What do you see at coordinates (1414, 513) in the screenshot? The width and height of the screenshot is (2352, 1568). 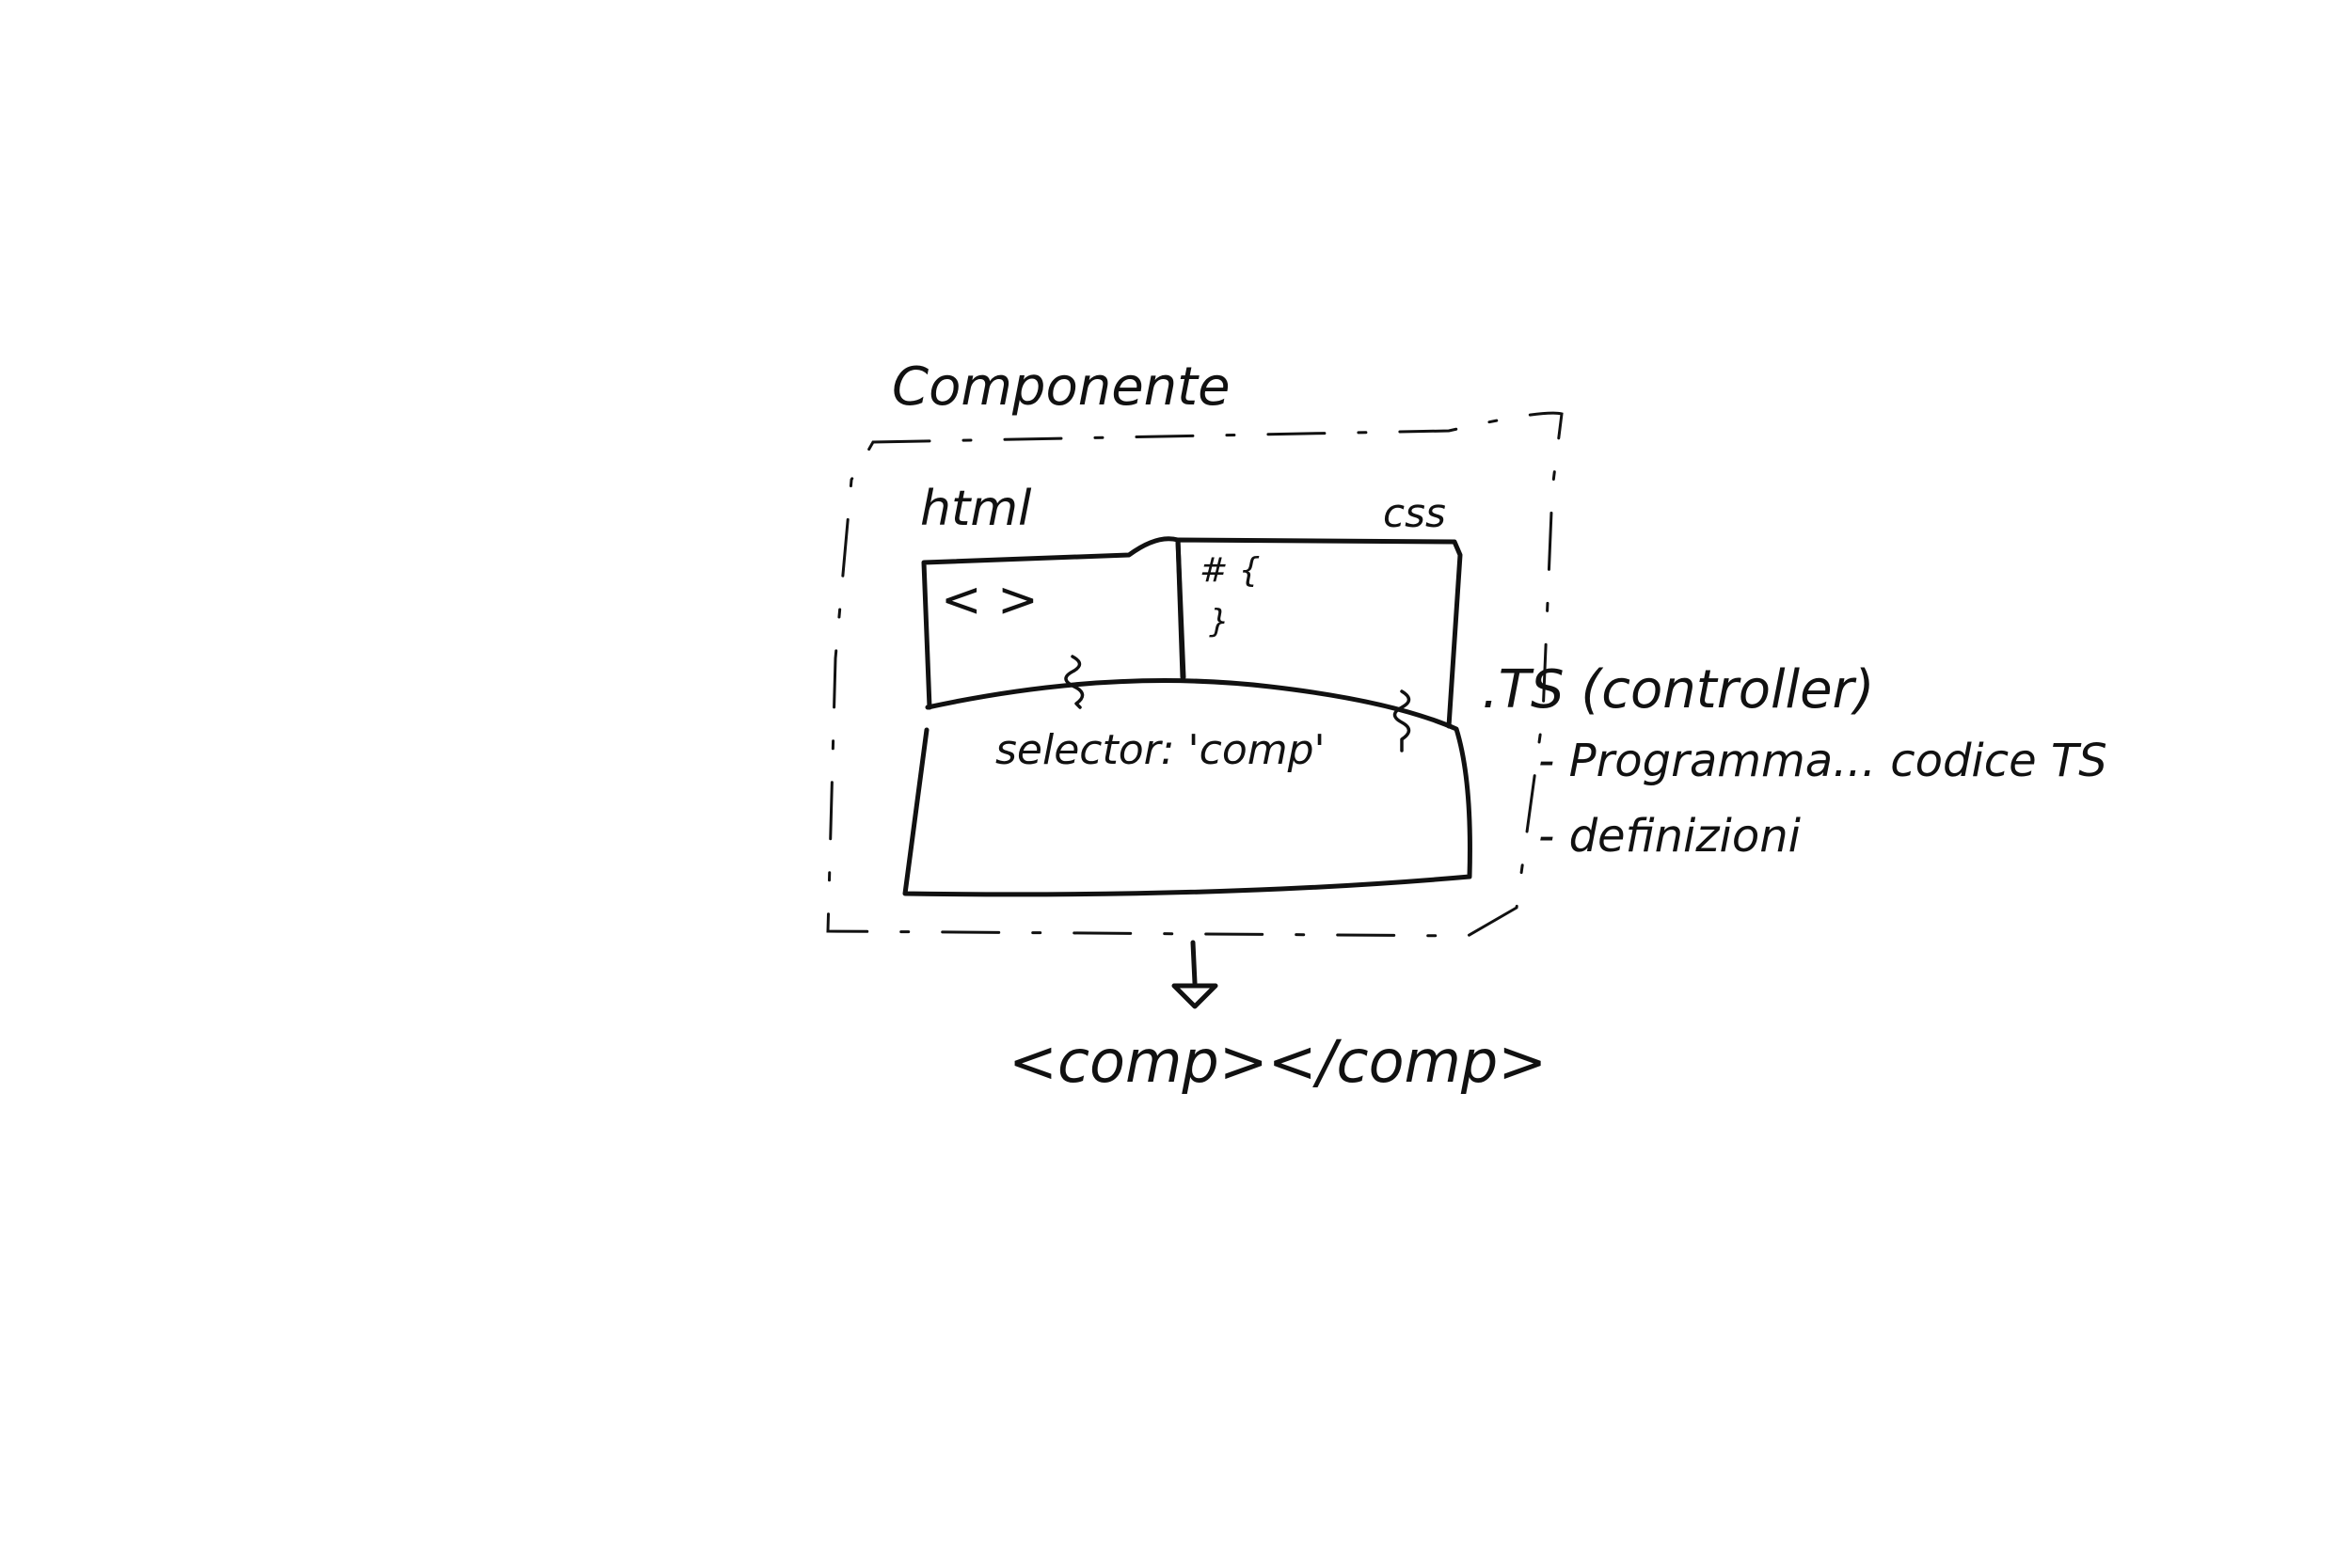 I see `css-label: css` at bounding box center [1414, 513].